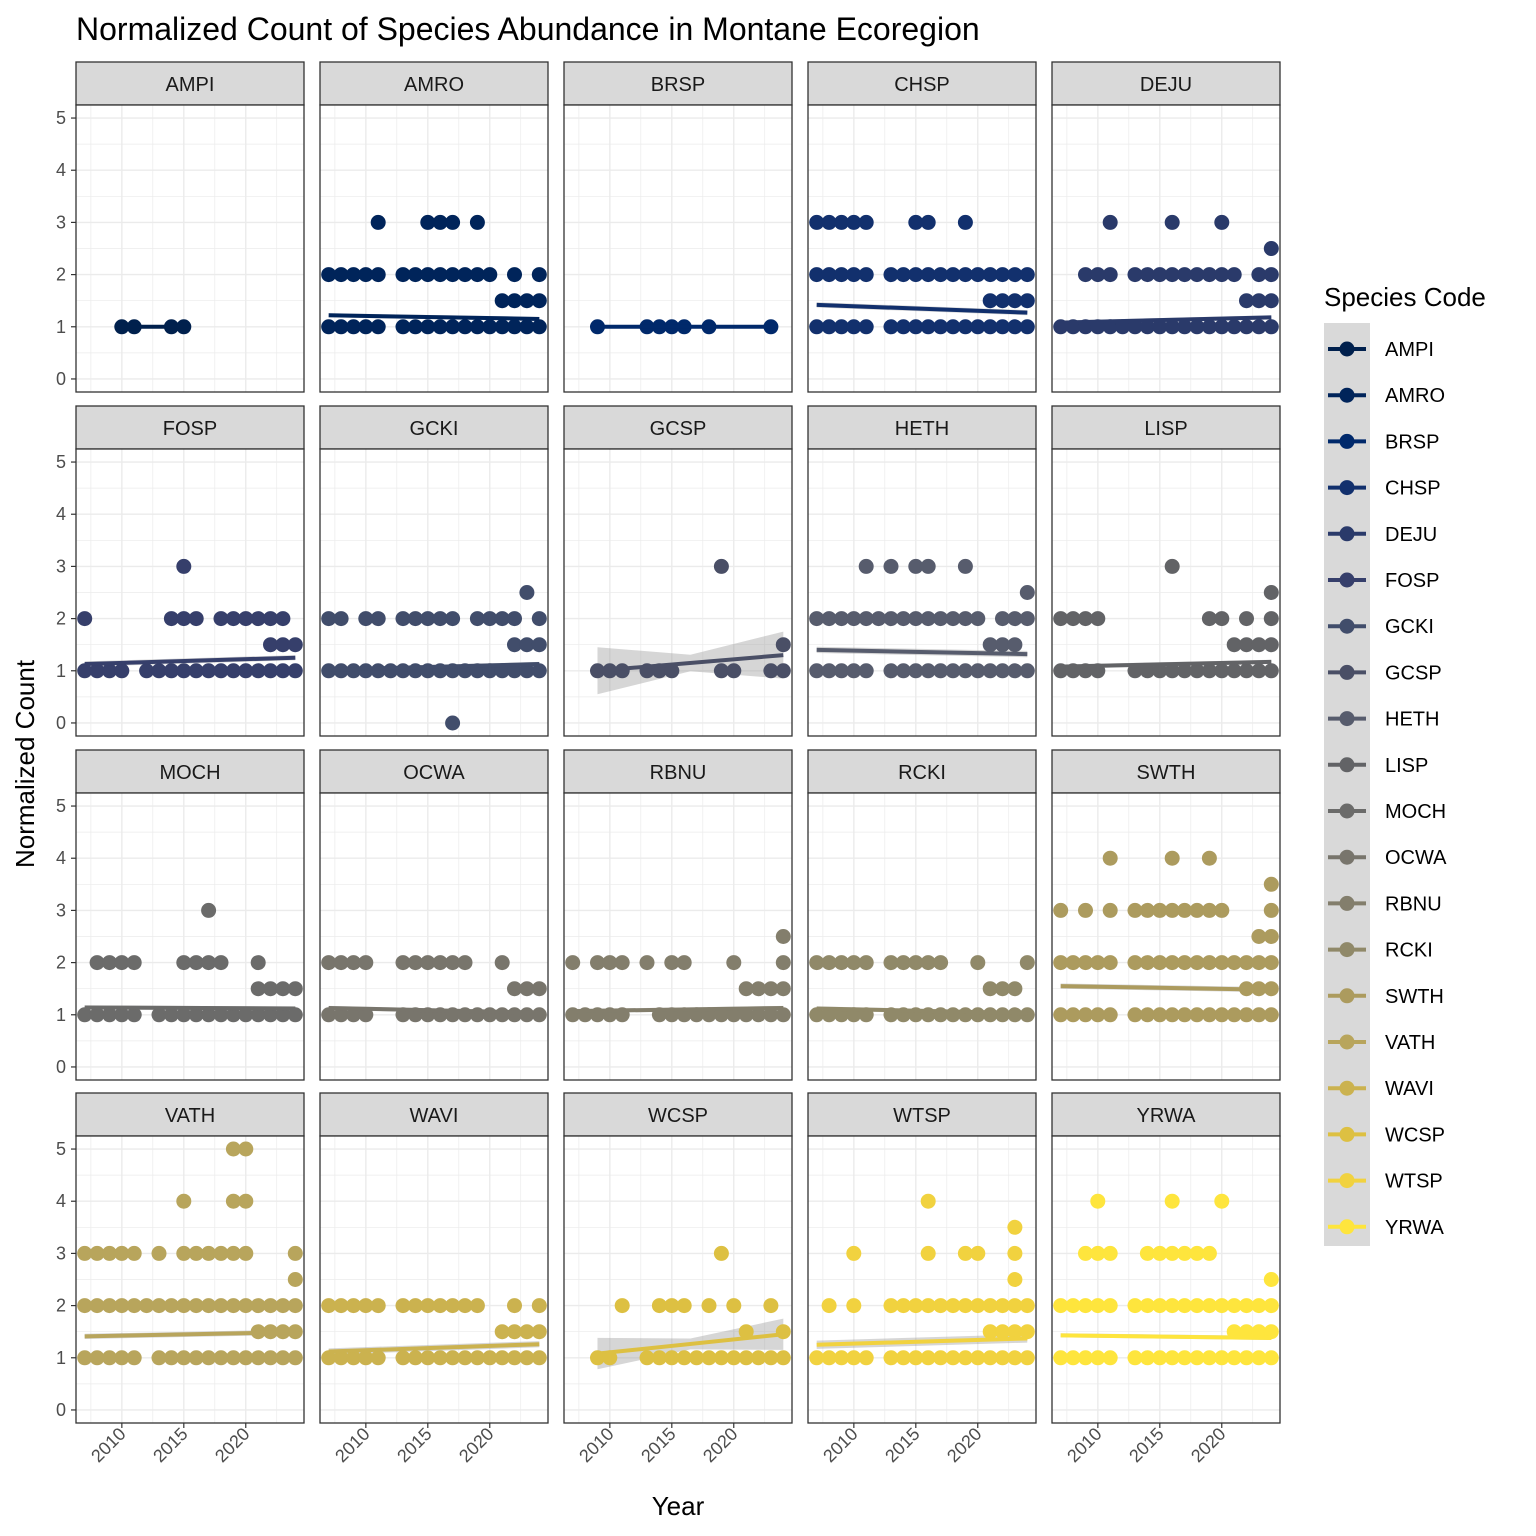 The height and width of the screenshot is (1536, 1536). Describe the element at coordinates (1414, 1182) in the screenshot. I see `legend-label: WTSP` at that location.